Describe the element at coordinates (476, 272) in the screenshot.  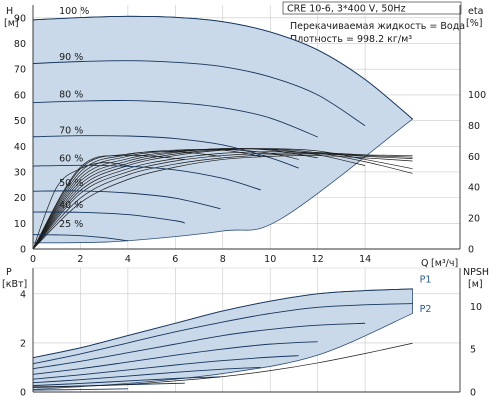
I see `y2-axis-symbol-npsh: NPSH` at that location.